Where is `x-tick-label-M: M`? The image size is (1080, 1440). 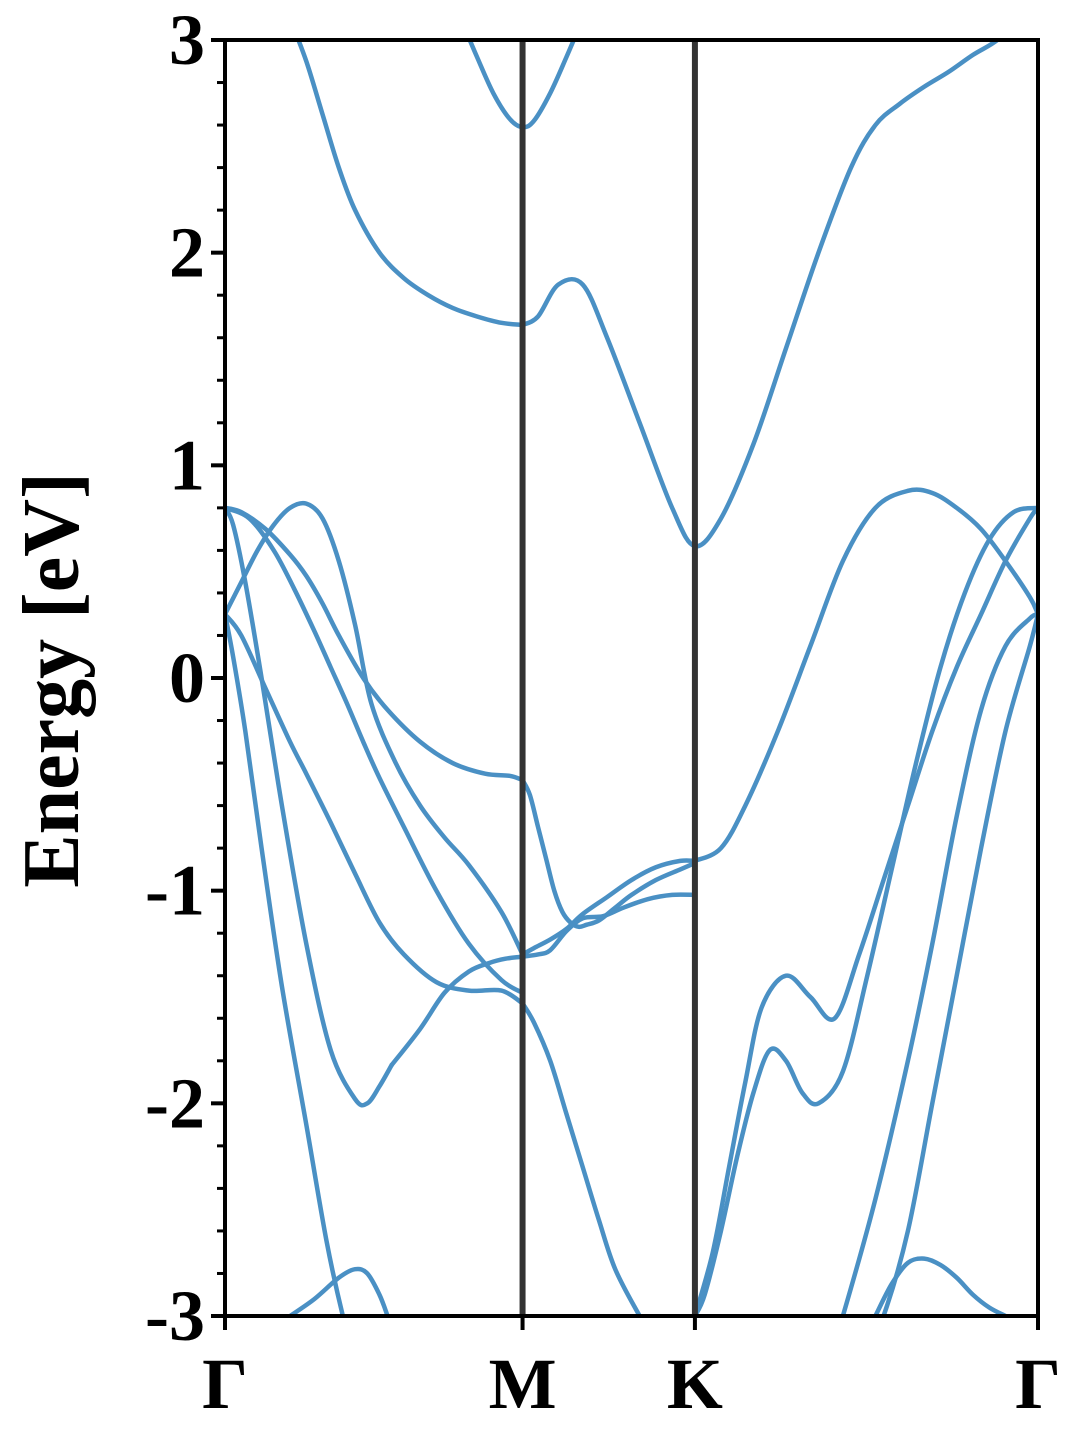
x-tick-label-M: M is located at coordinates (523, 1384).